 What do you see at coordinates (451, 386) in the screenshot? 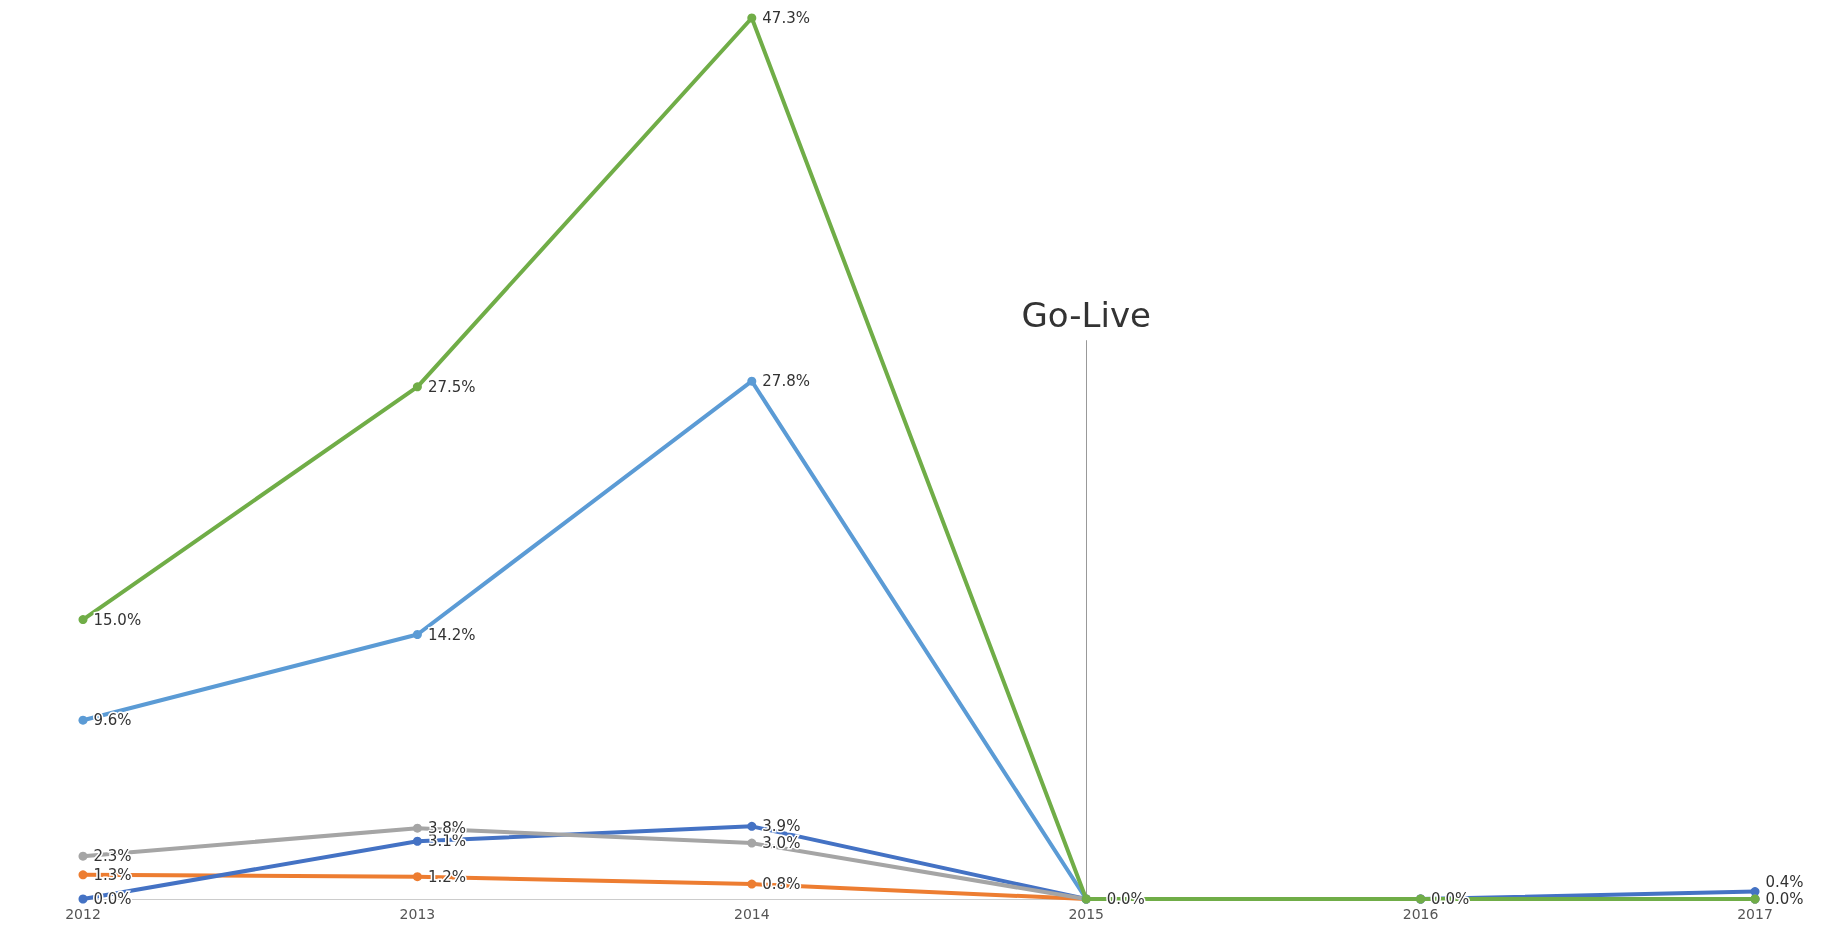
I see `data-label: 27.5%` at bounding box center [451, 386].